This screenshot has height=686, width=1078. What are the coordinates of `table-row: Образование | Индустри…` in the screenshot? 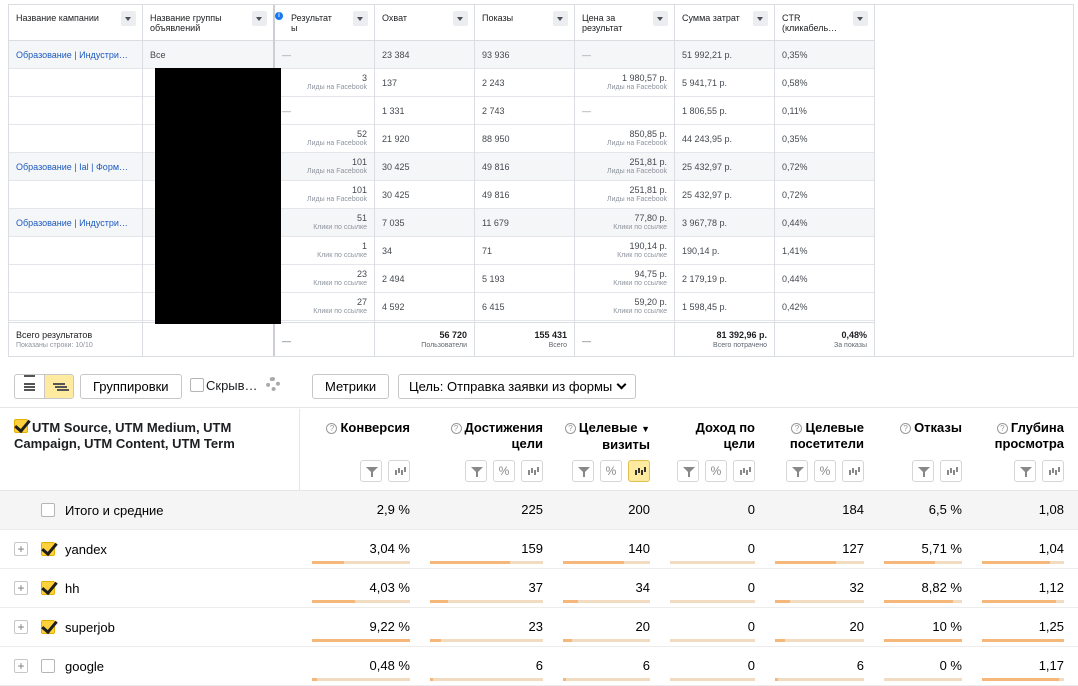 It's located at (75, 223).